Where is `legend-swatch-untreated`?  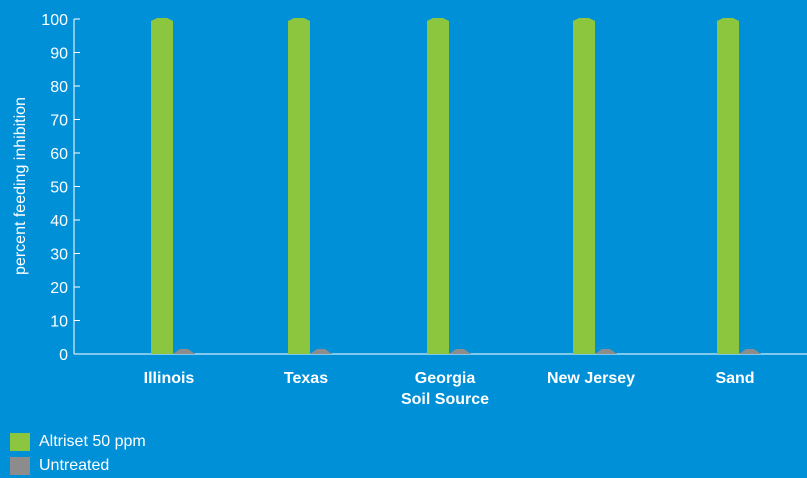
legend-swatch-untreated is located at coordinates (20, 466).